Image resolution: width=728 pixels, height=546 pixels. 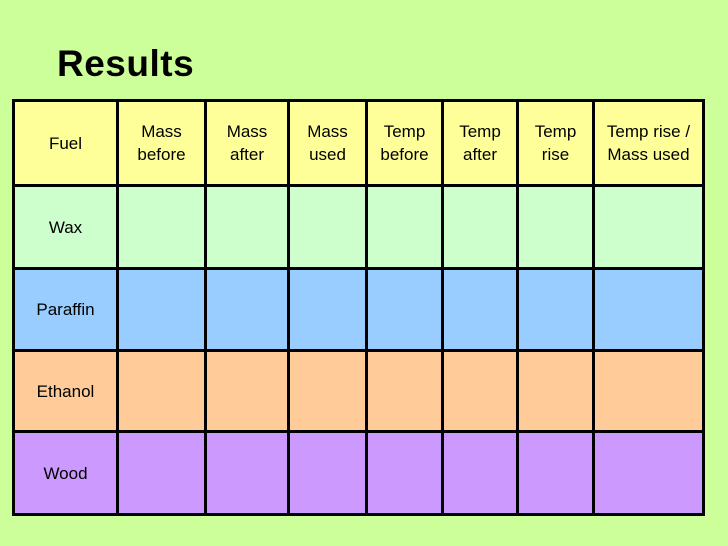 I want to click on header-cell-temp-after: Temp after, so click(x=480, y=143).